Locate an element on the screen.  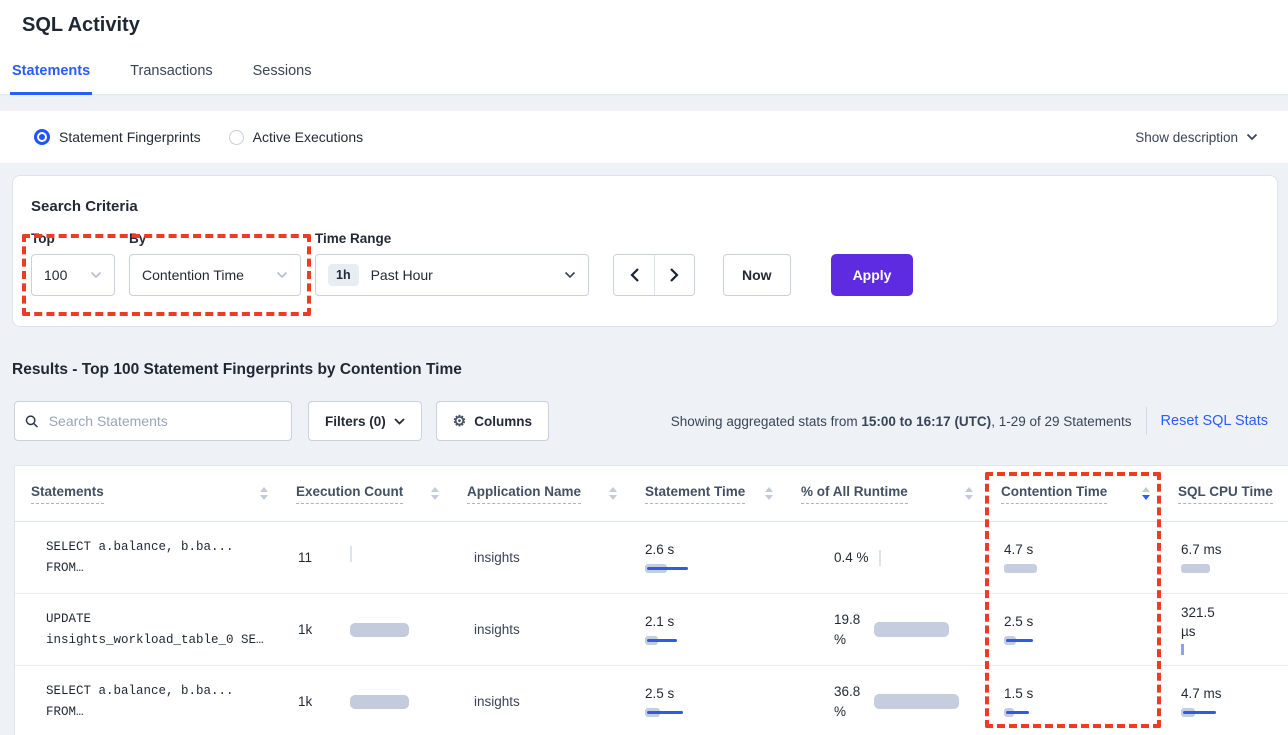
execution-count-cell: 11 is located at coordinates (381, 555).